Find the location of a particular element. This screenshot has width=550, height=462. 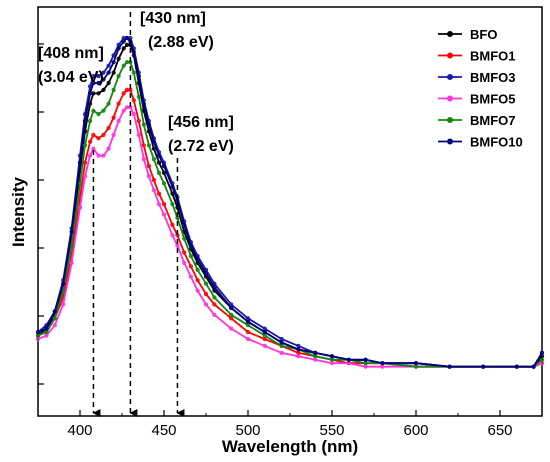

annotation-line: (3.04 eV) is located at coordinates (71, 77).